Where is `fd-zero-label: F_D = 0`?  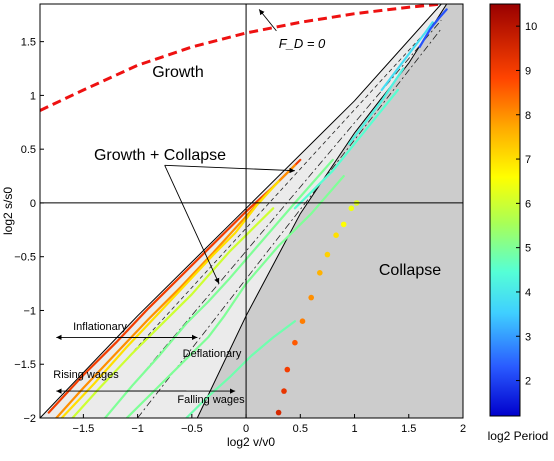 fd-zero-label: F_D = 0 is located at coordinates (302, 43).